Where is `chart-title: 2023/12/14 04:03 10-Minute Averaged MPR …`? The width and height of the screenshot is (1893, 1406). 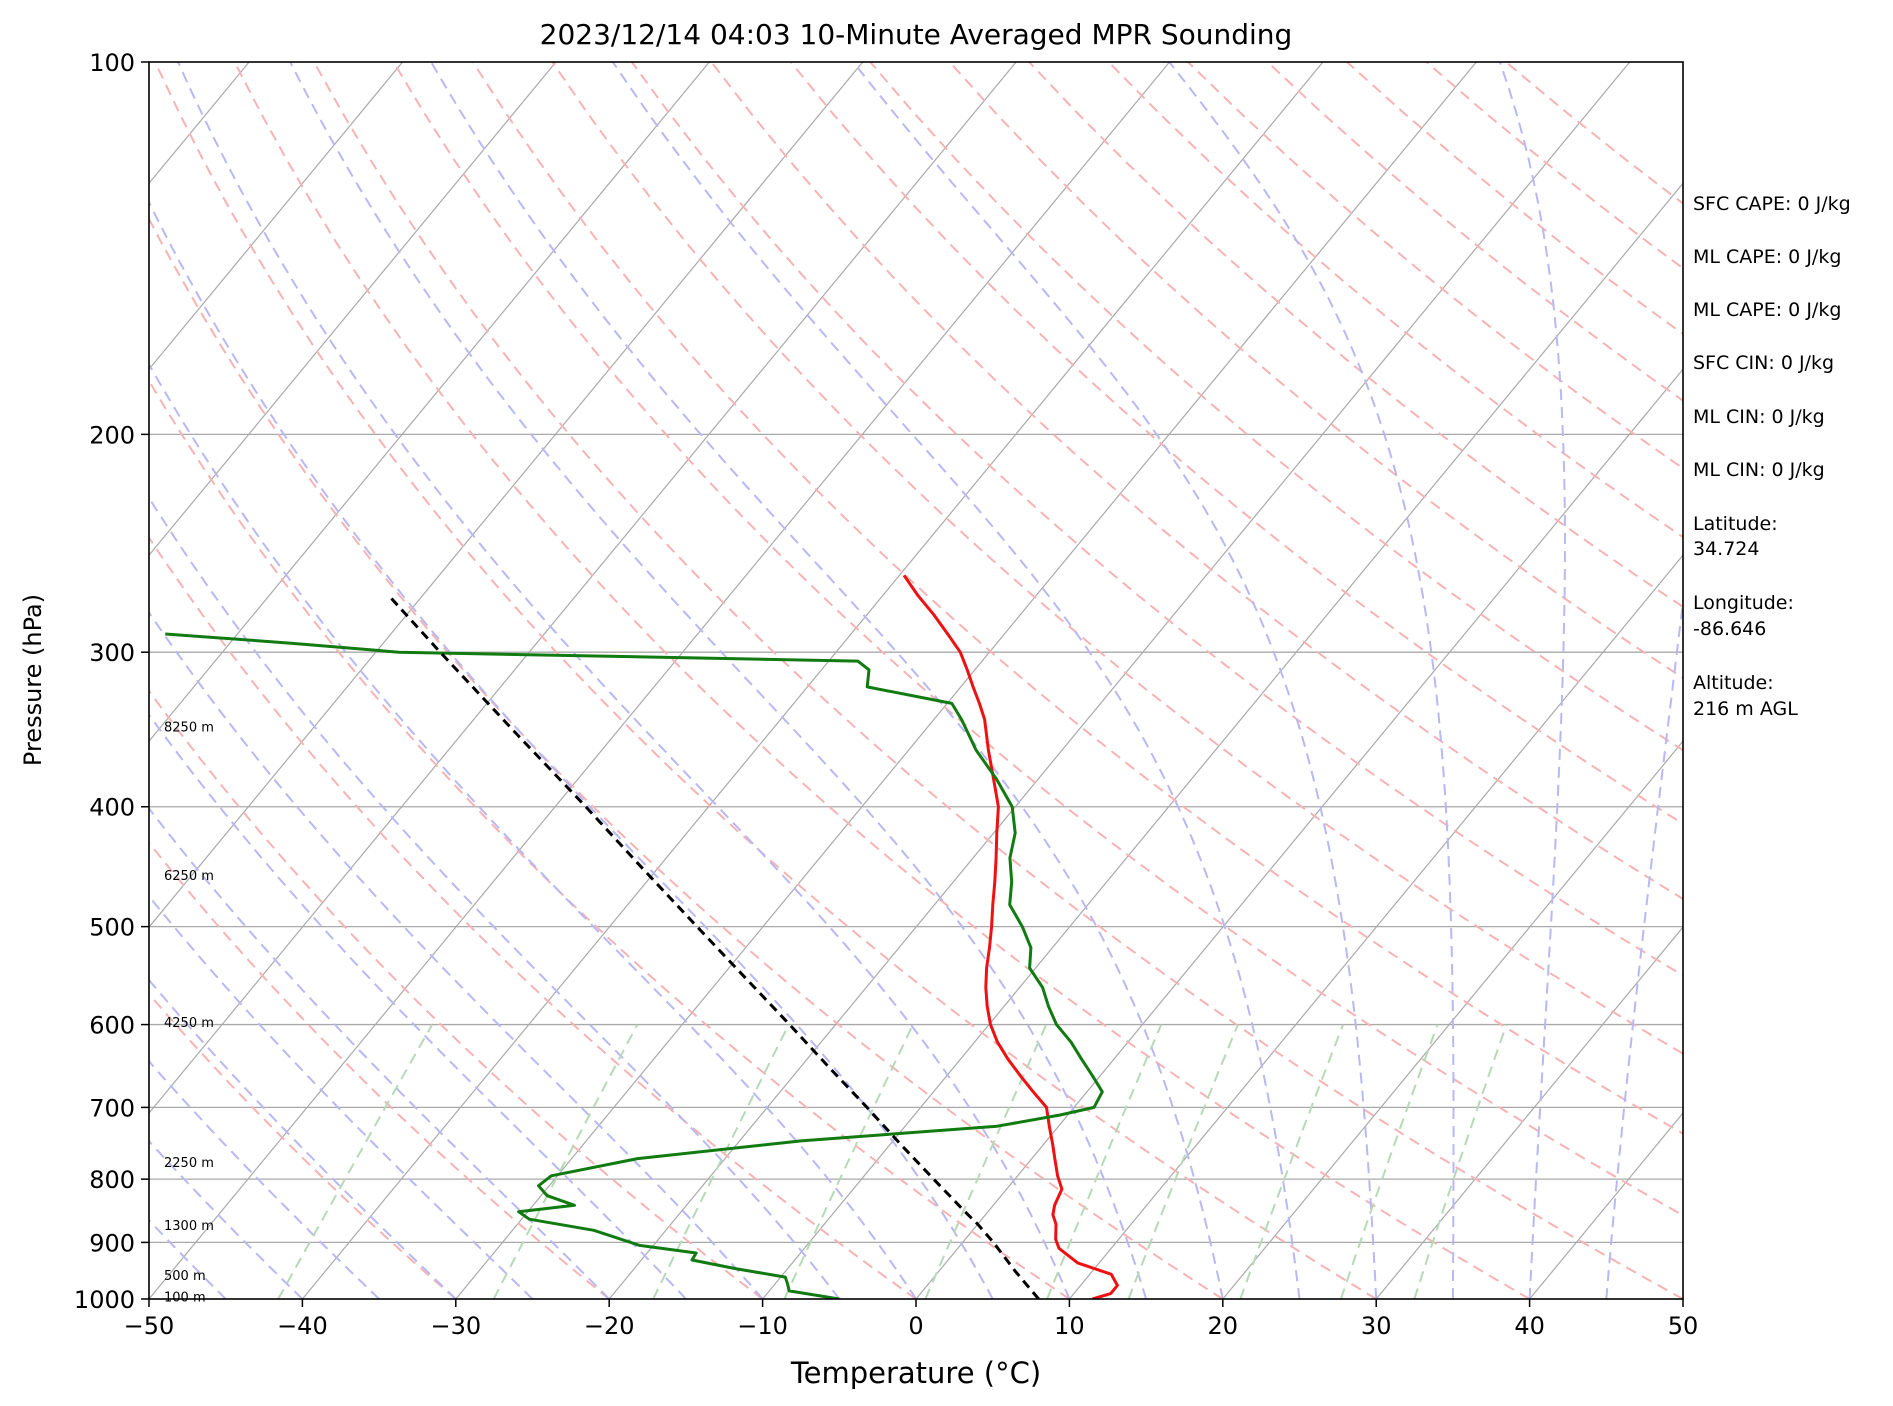 chart-title: 2023/12/14 04:03 10-Minute Averaged MPR … is located at coordinates (916, 34).